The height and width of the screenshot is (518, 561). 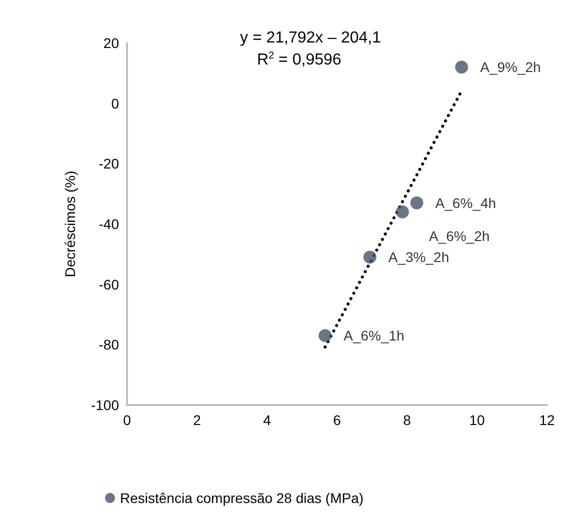 What do you see at coordinates (374, 336) in the screenshot?
I see `data-label: A_6%_1h` at bounding box center [374, 336].